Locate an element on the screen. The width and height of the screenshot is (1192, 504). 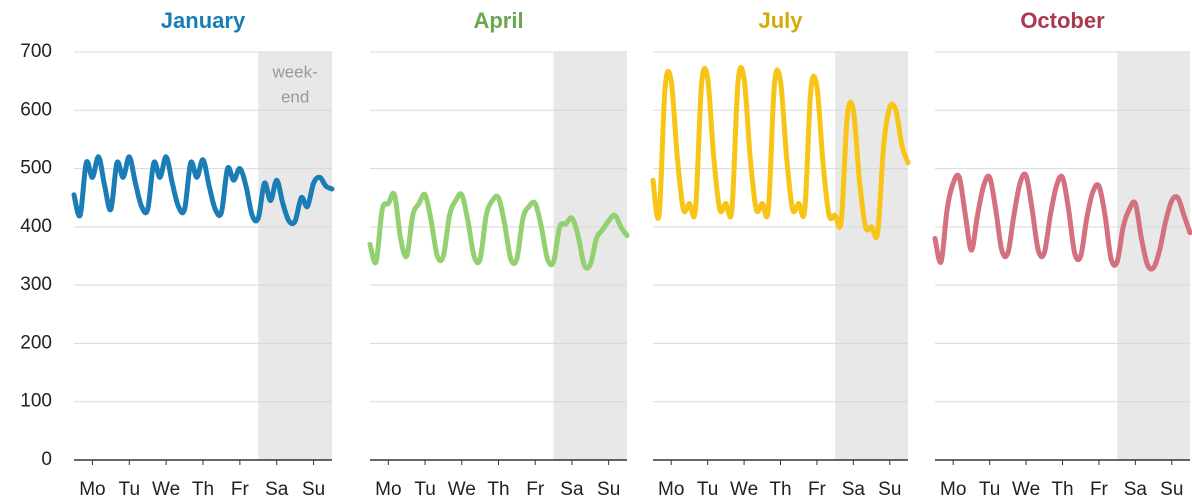
y-tick-label: 700 is located at coordinates (36, 51).